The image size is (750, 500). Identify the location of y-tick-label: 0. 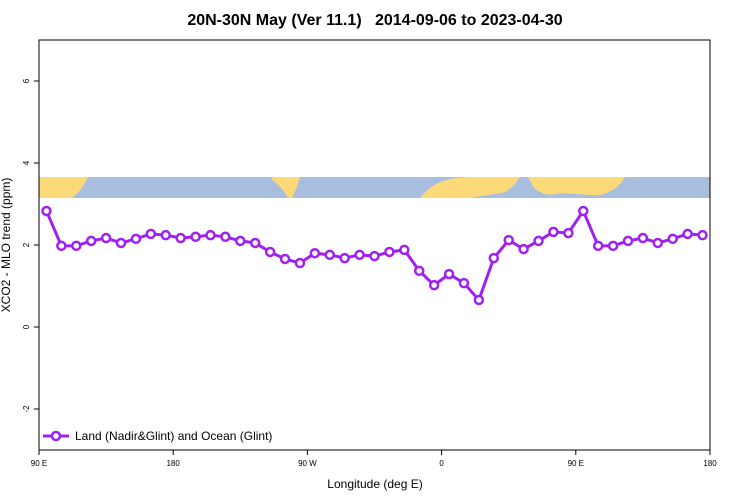
(26, 326).